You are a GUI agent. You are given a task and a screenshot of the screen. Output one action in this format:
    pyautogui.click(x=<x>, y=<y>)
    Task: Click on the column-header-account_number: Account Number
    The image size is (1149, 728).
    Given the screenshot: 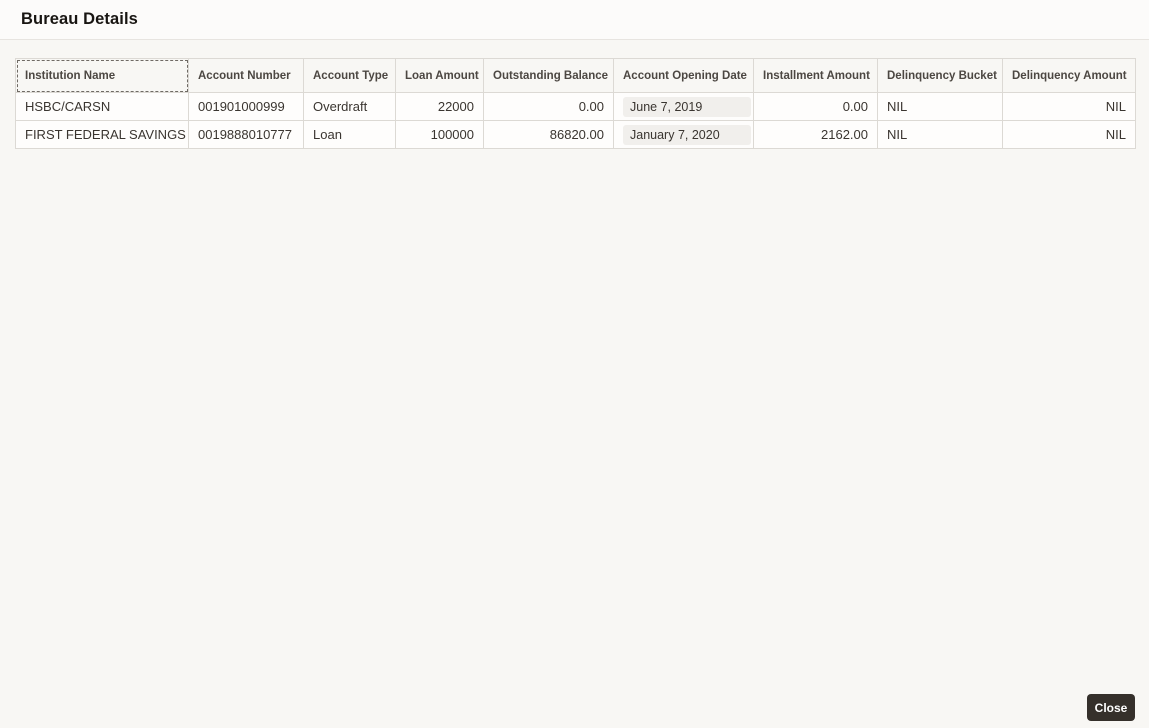 What is the action you would take?
    pyautogui.click(x=246, y=75)
    